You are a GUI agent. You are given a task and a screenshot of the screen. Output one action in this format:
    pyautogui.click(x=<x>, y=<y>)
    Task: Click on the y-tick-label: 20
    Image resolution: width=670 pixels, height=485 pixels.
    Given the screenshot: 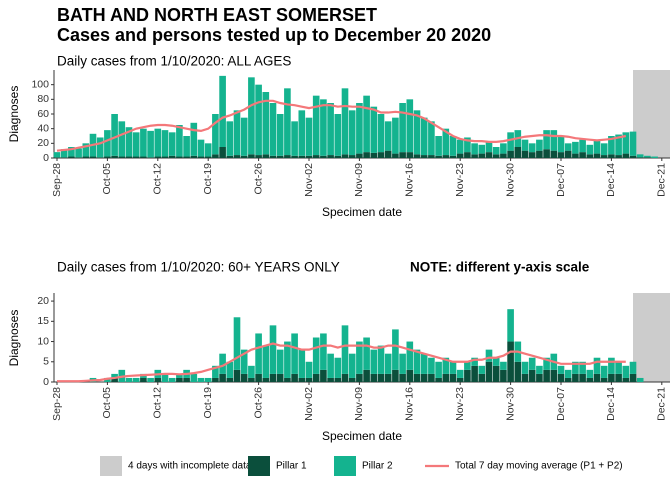 What is the action you would take?
    pyautogui.click(x=43, y=301)
    